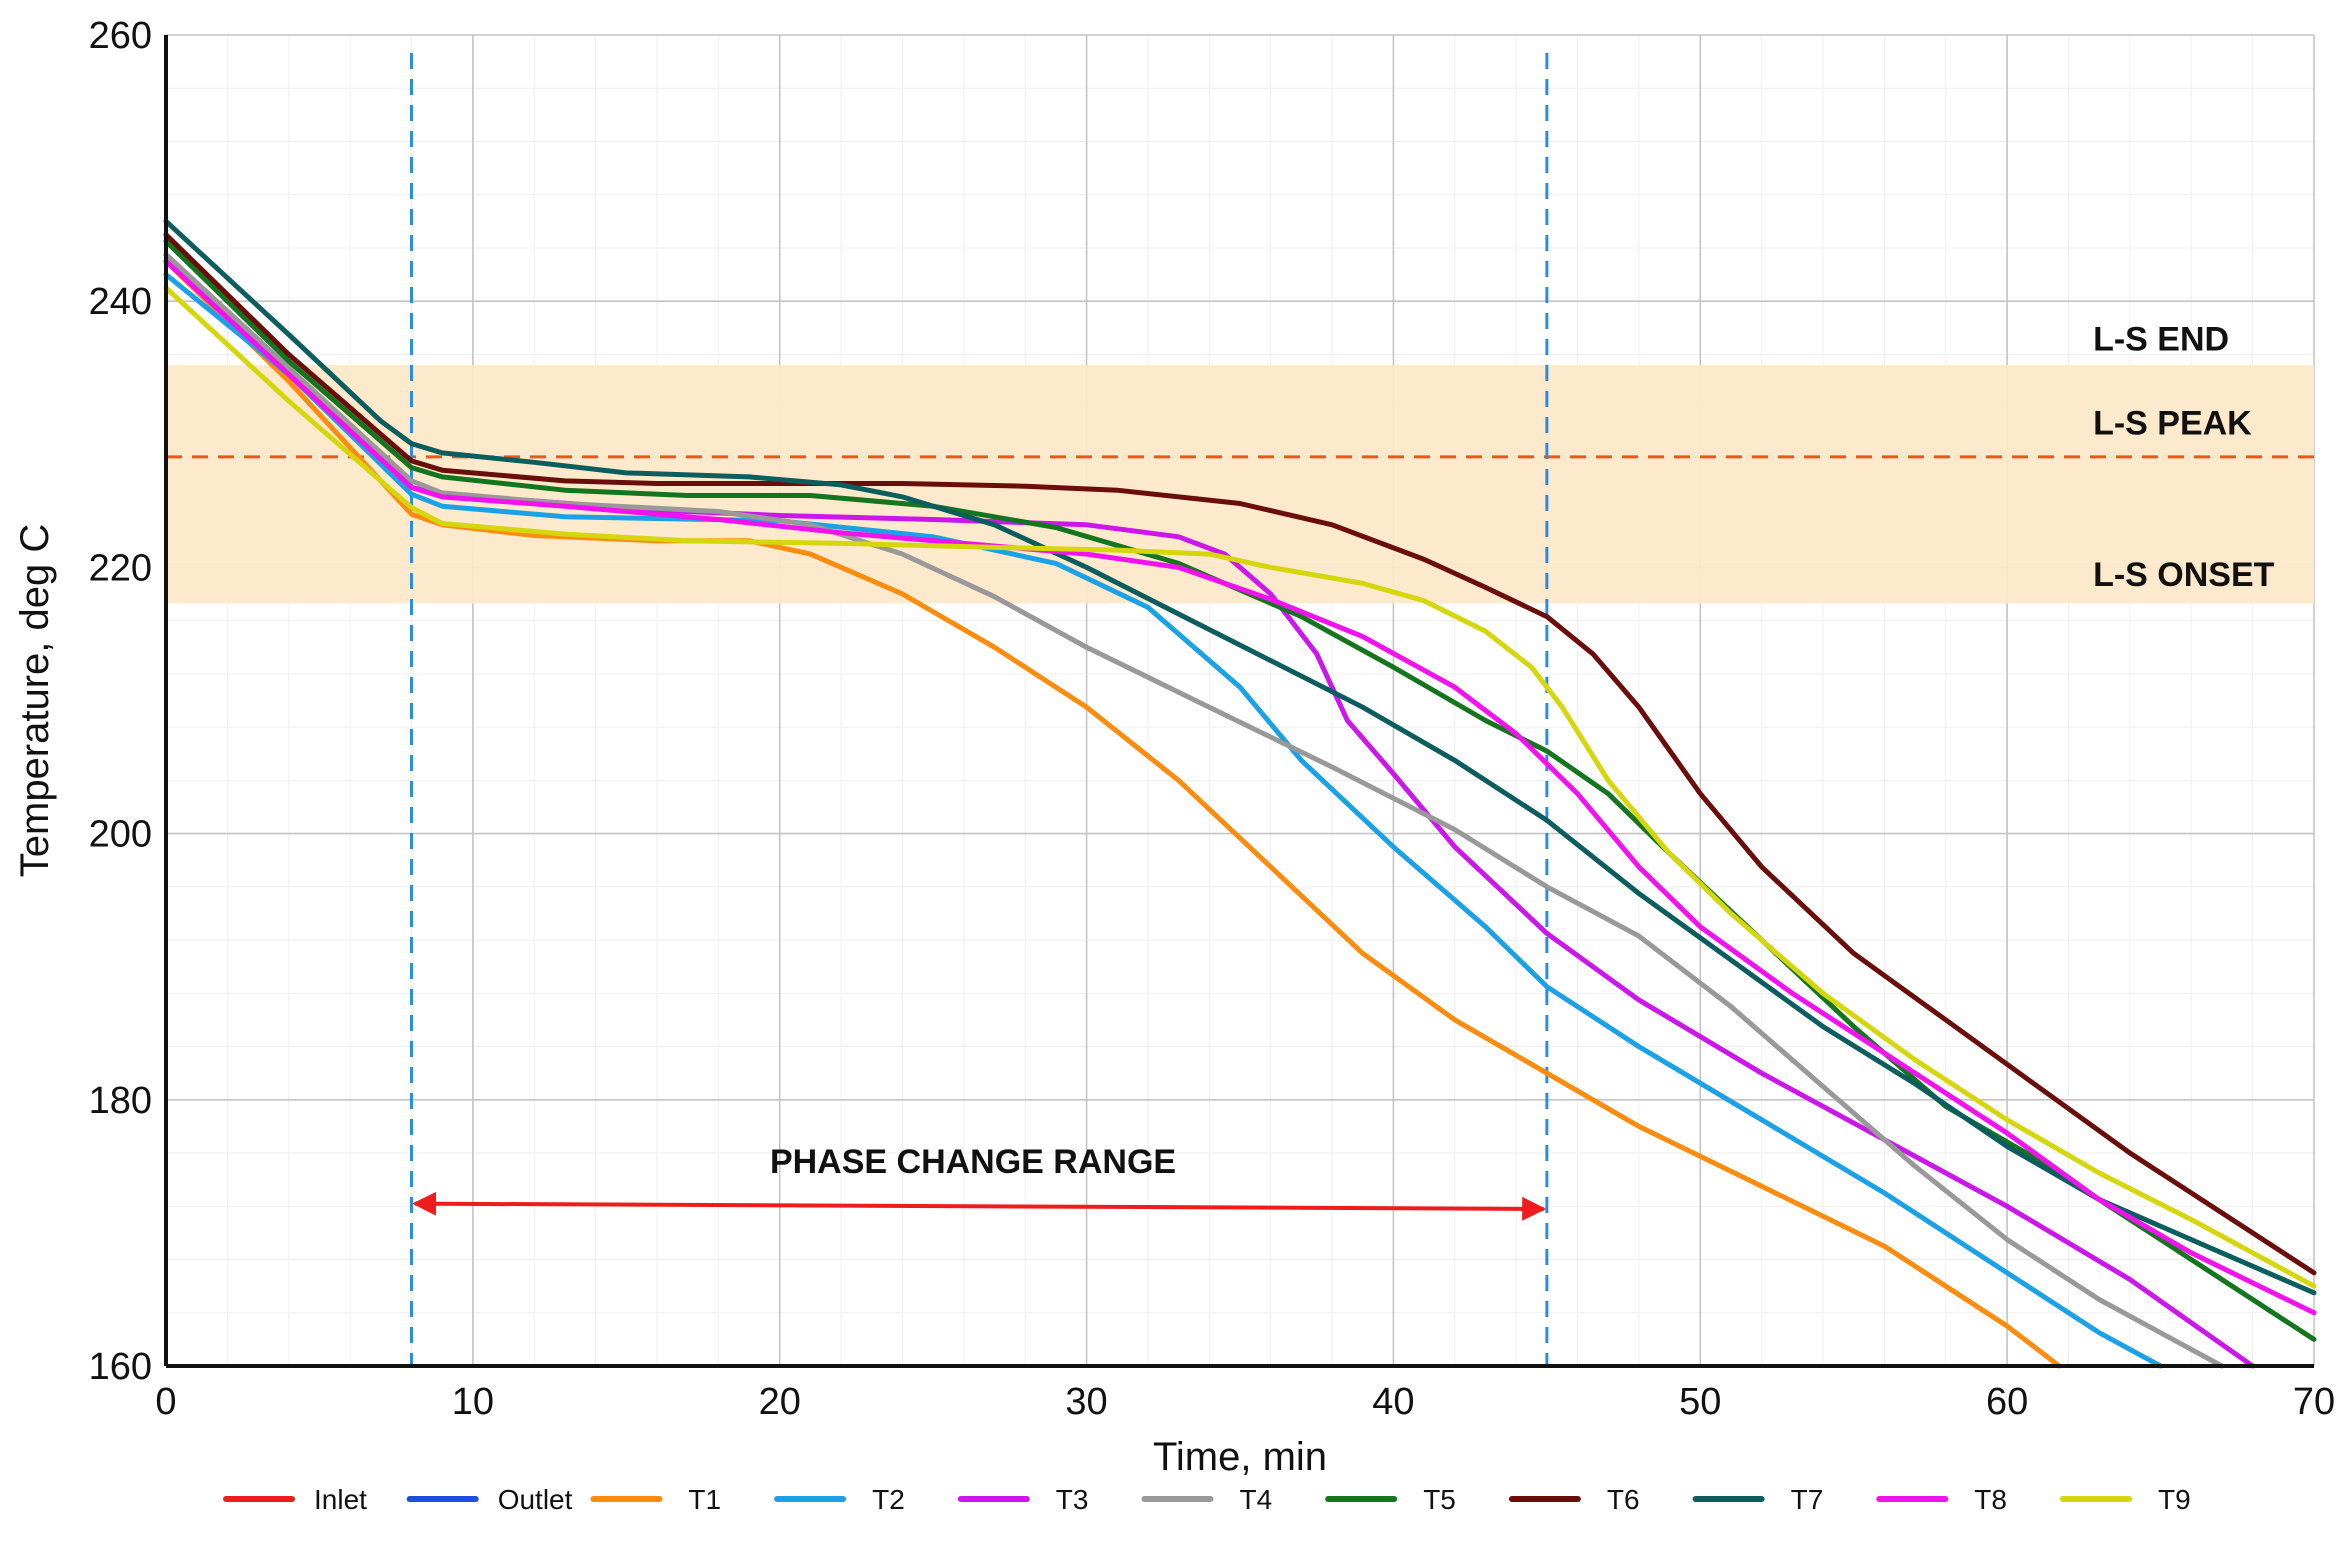 This screenshot has height=1541, width=2341. Describe the element at coordinates (1390, 1499) in the screenshot. I see `legend-item-t5: T5` at that location.